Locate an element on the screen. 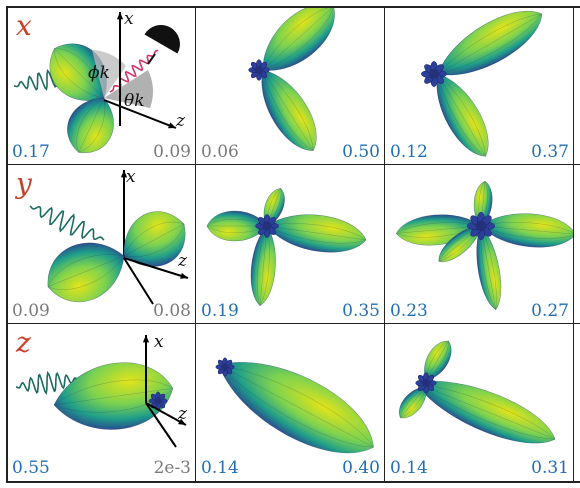  row-axis-label: x is located at coordinates (24, 25).